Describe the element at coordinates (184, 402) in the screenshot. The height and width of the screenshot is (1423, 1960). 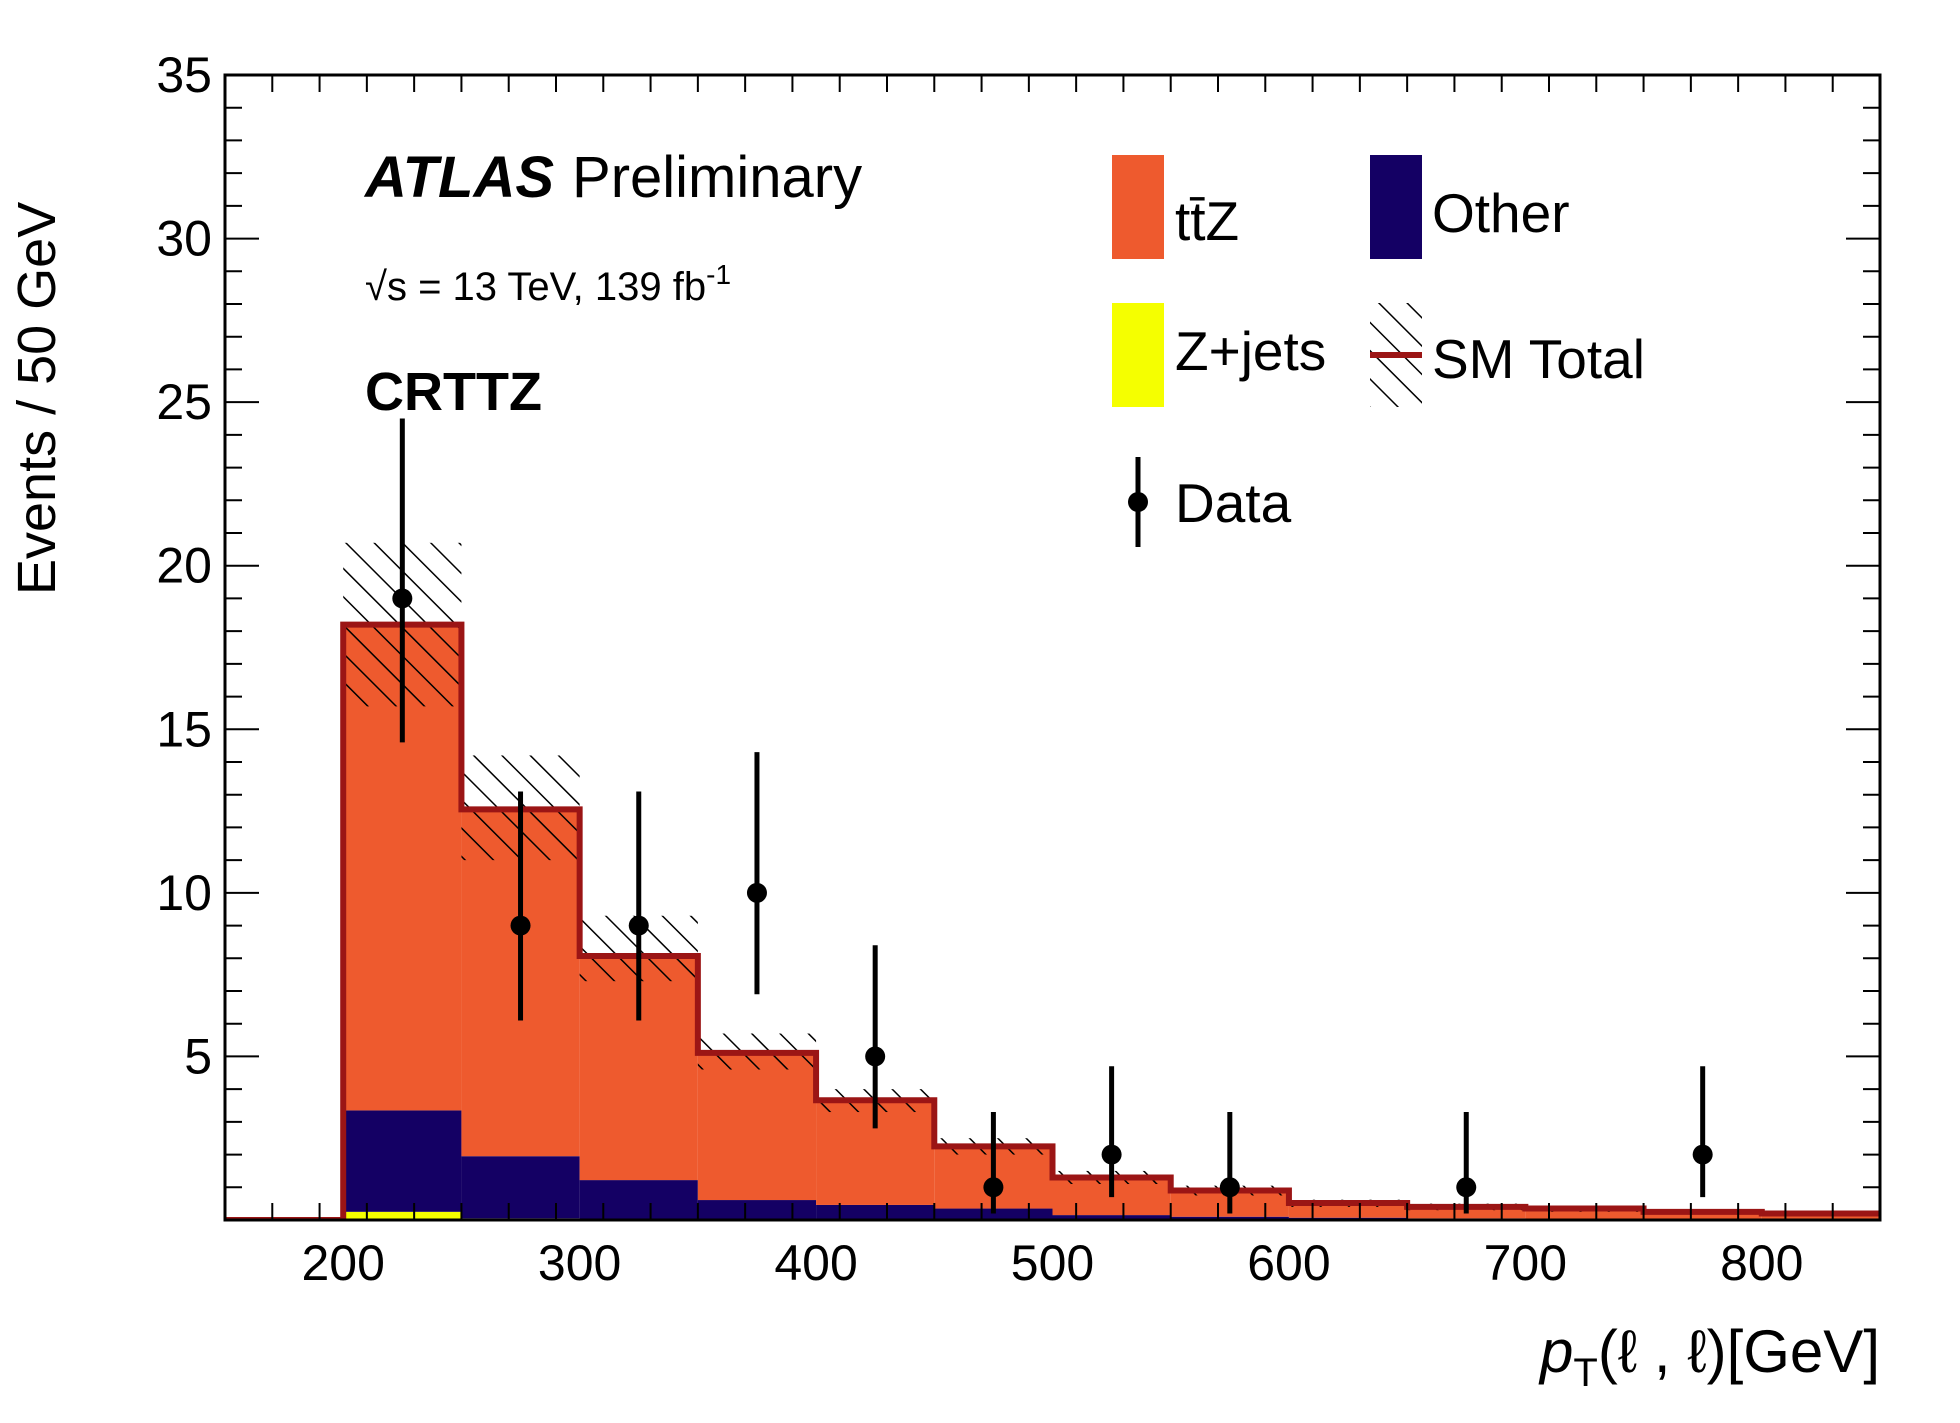
I see `y-tick-label: 25` at that location.